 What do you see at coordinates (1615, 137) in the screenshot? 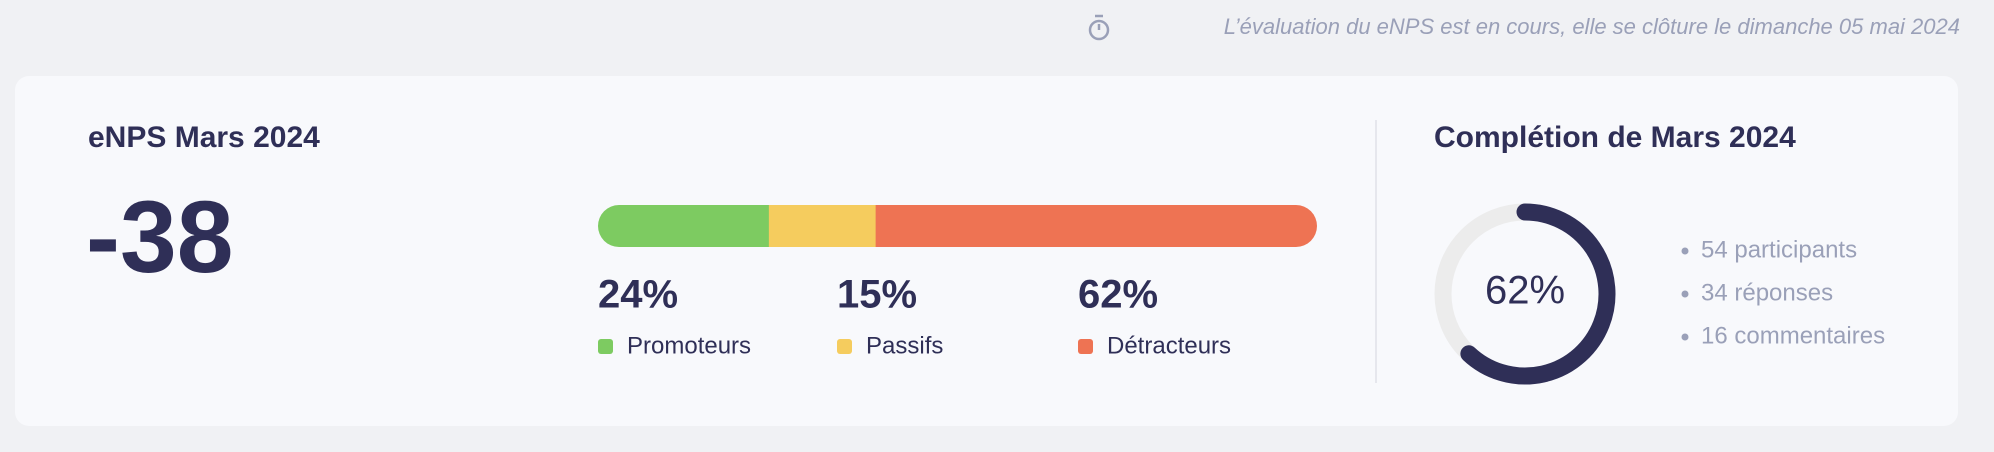
I see `completion-title: Complétion de Mars 2024` at bounding box center [1615, 137].